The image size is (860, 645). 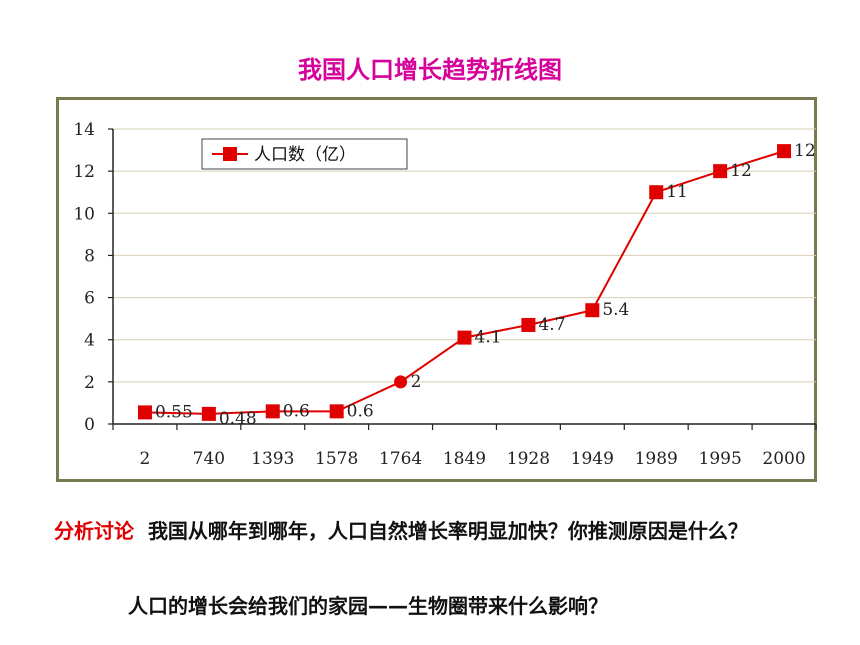 What do you see at coordinates (741, 171) in the screenshot?
I see `data-label: 12` at bounding box center [741, 171].